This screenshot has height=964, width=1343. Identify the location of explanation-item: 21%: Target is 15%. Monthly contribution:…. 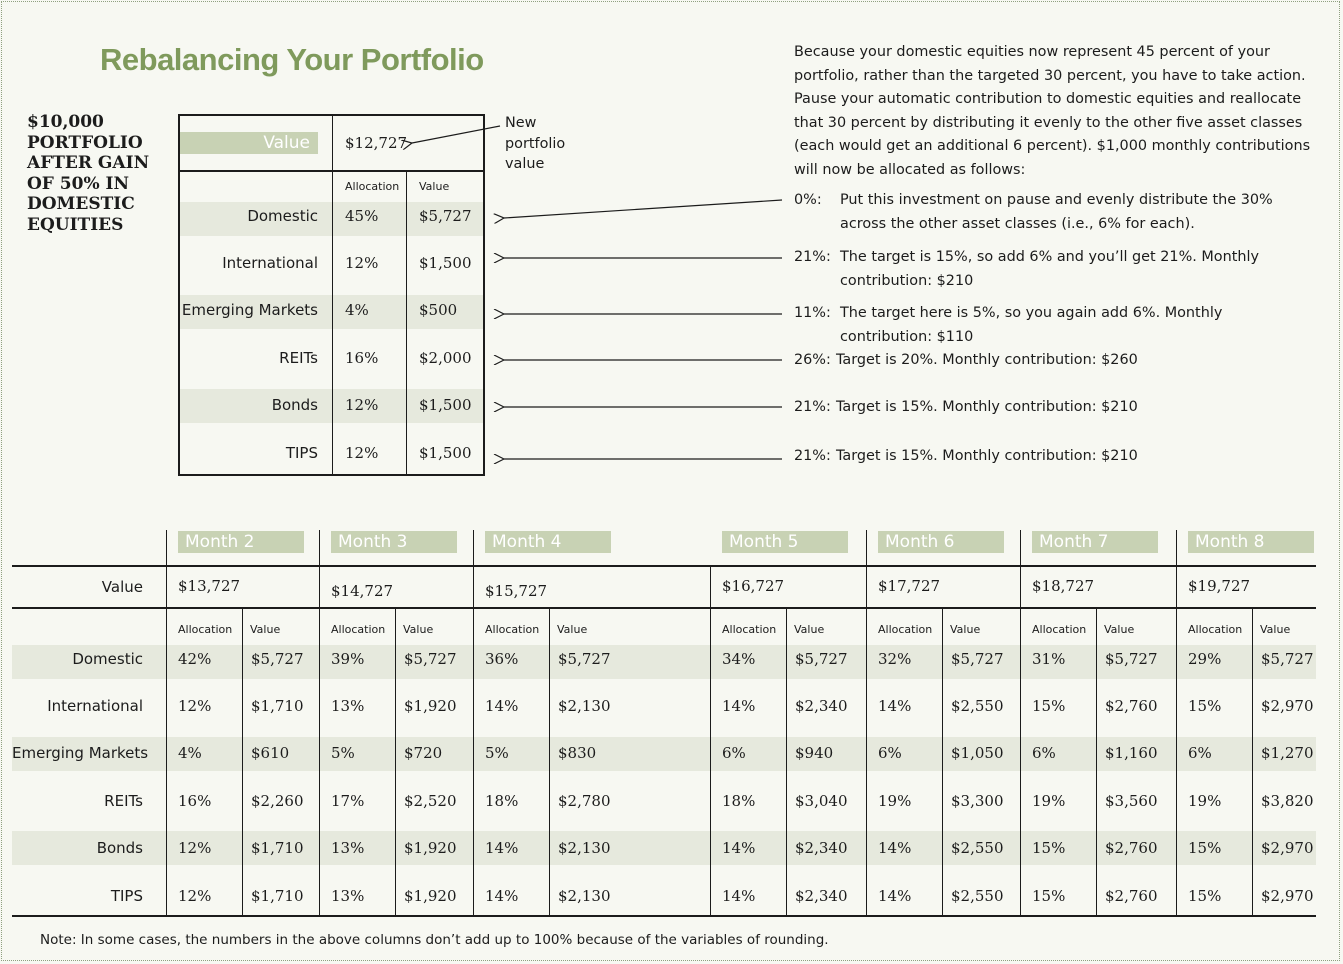
(1054, 470).